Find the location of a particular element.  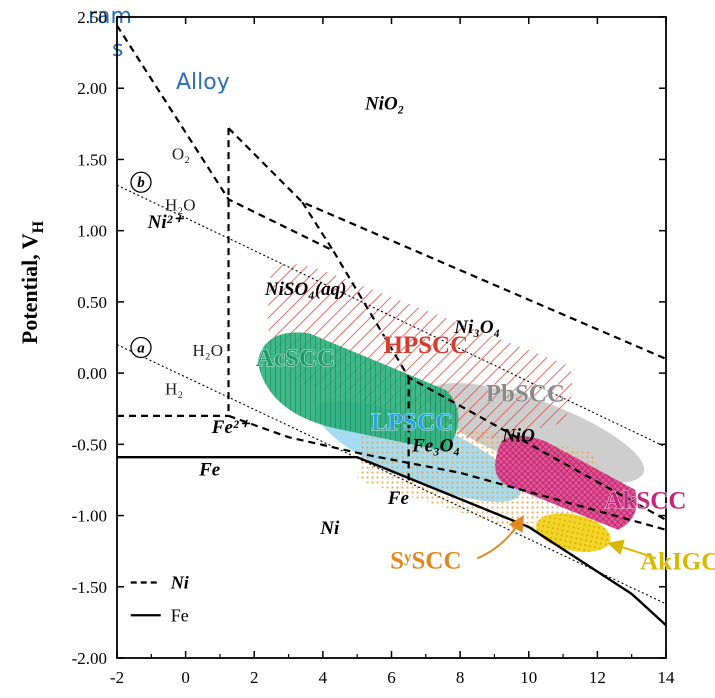

akigc-region is located at coordinates (573, 532).